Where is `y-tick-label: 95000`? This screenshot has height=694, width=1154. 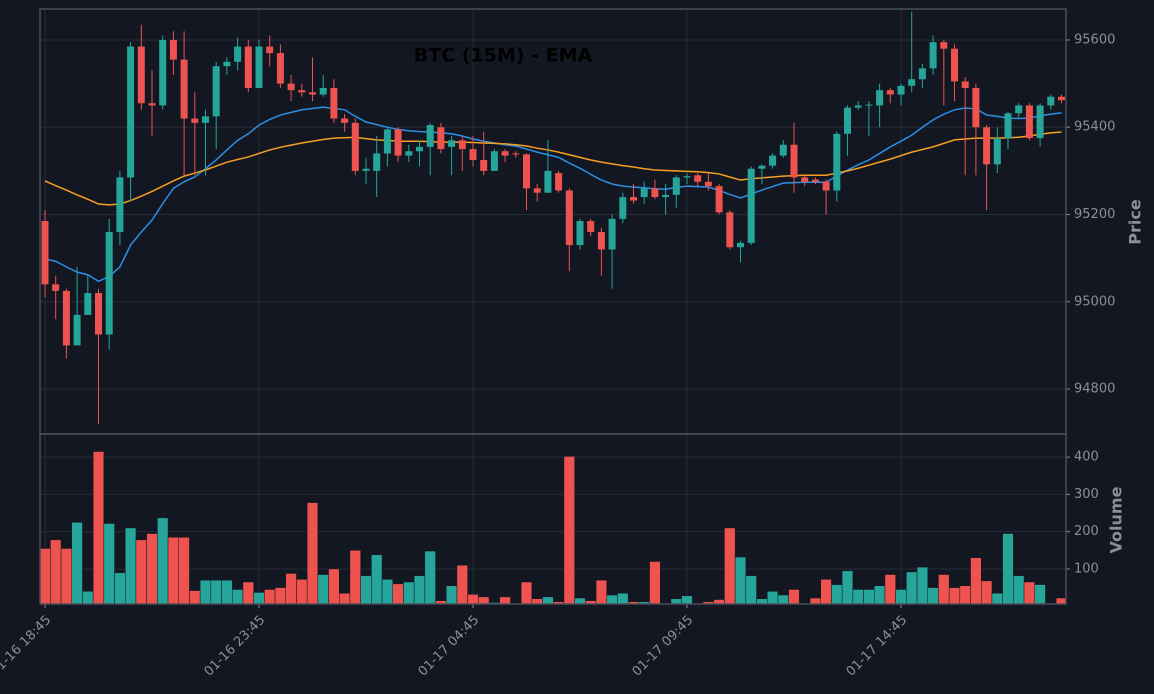 y-tick-label: 95000 is located at coordinates (1094, 301).